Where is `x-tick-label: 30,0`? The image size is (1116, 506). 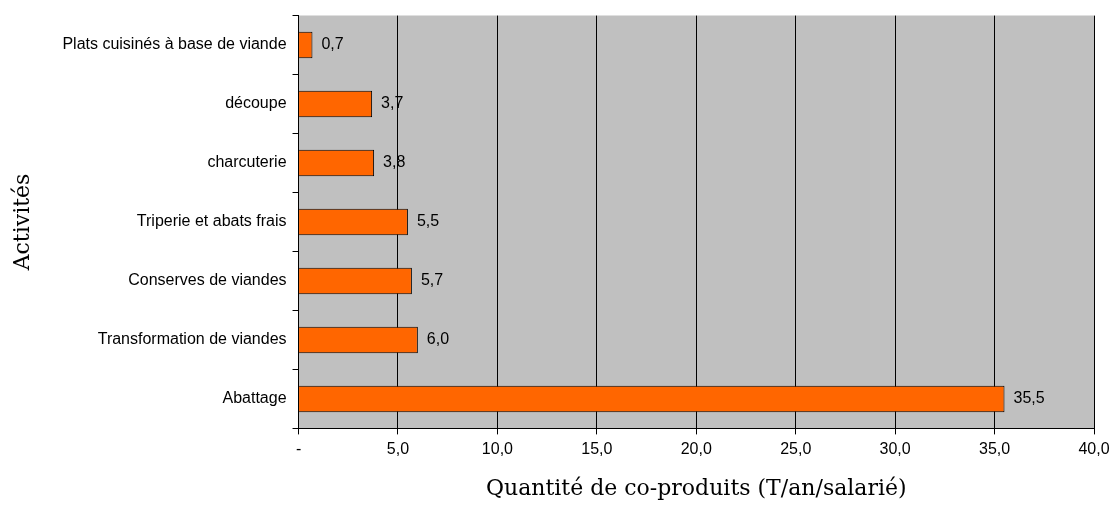 x-tick-label: 30,0 is located at coordinates (895, 449).